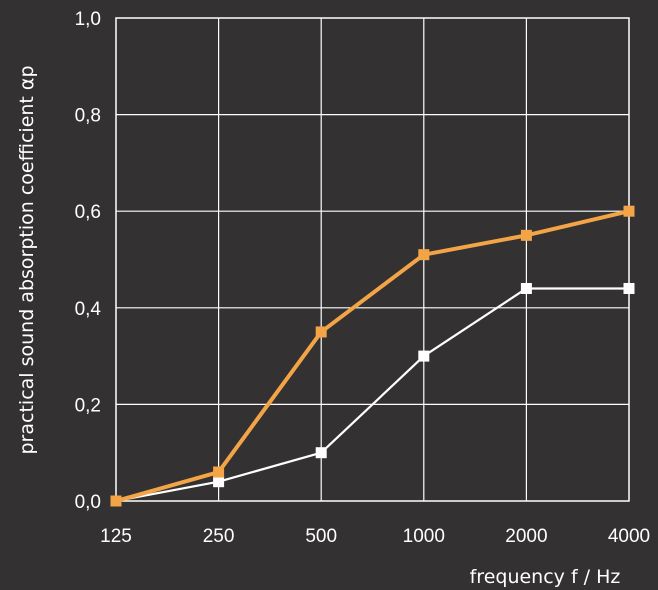 This screenshot has width=658, height=590. I want to click on y-tick-labels: 0,0 0,2 0,4 0,6 0,8 1,0, so click(88, 261).